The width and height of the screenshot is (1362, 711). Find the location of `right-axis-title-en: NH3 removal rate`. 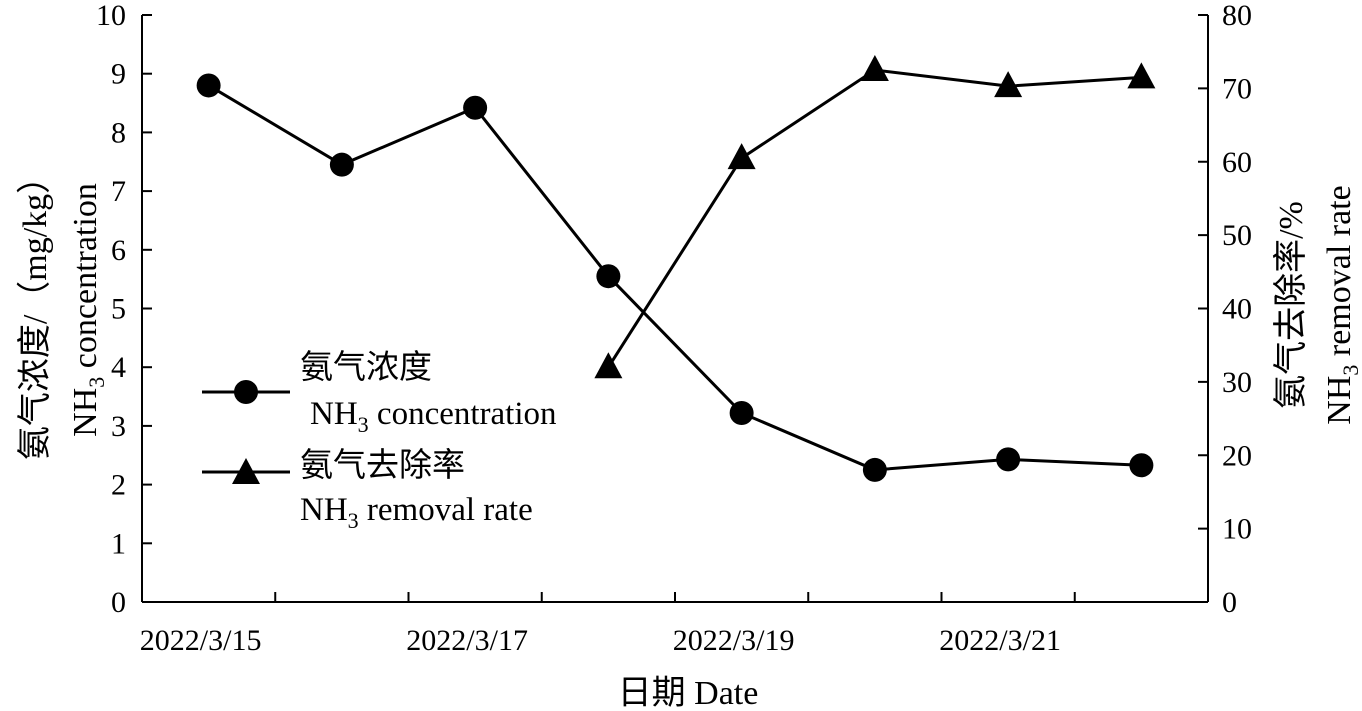

right-axis-title-en: NH3 removal rate is located at coordinates (1341, 304).